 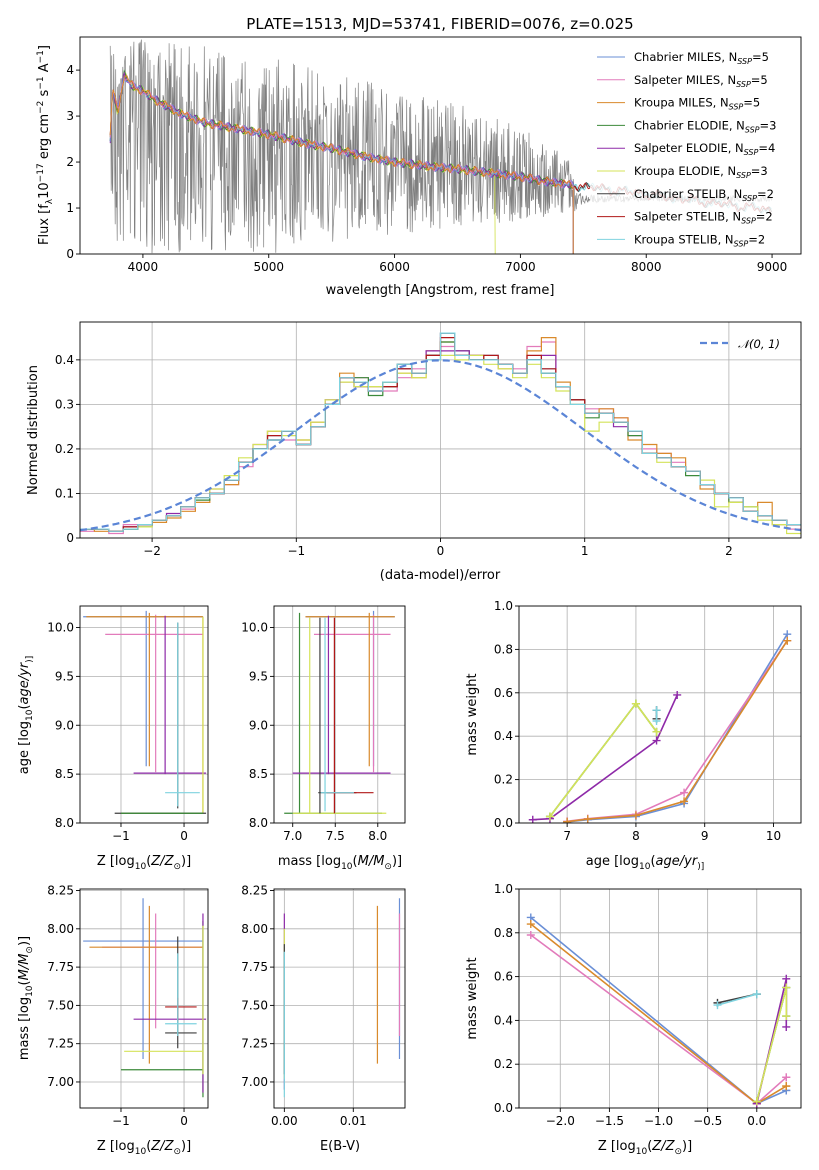 I want to click on y-tick-label: 7.50, so click(x=254, y=1005).